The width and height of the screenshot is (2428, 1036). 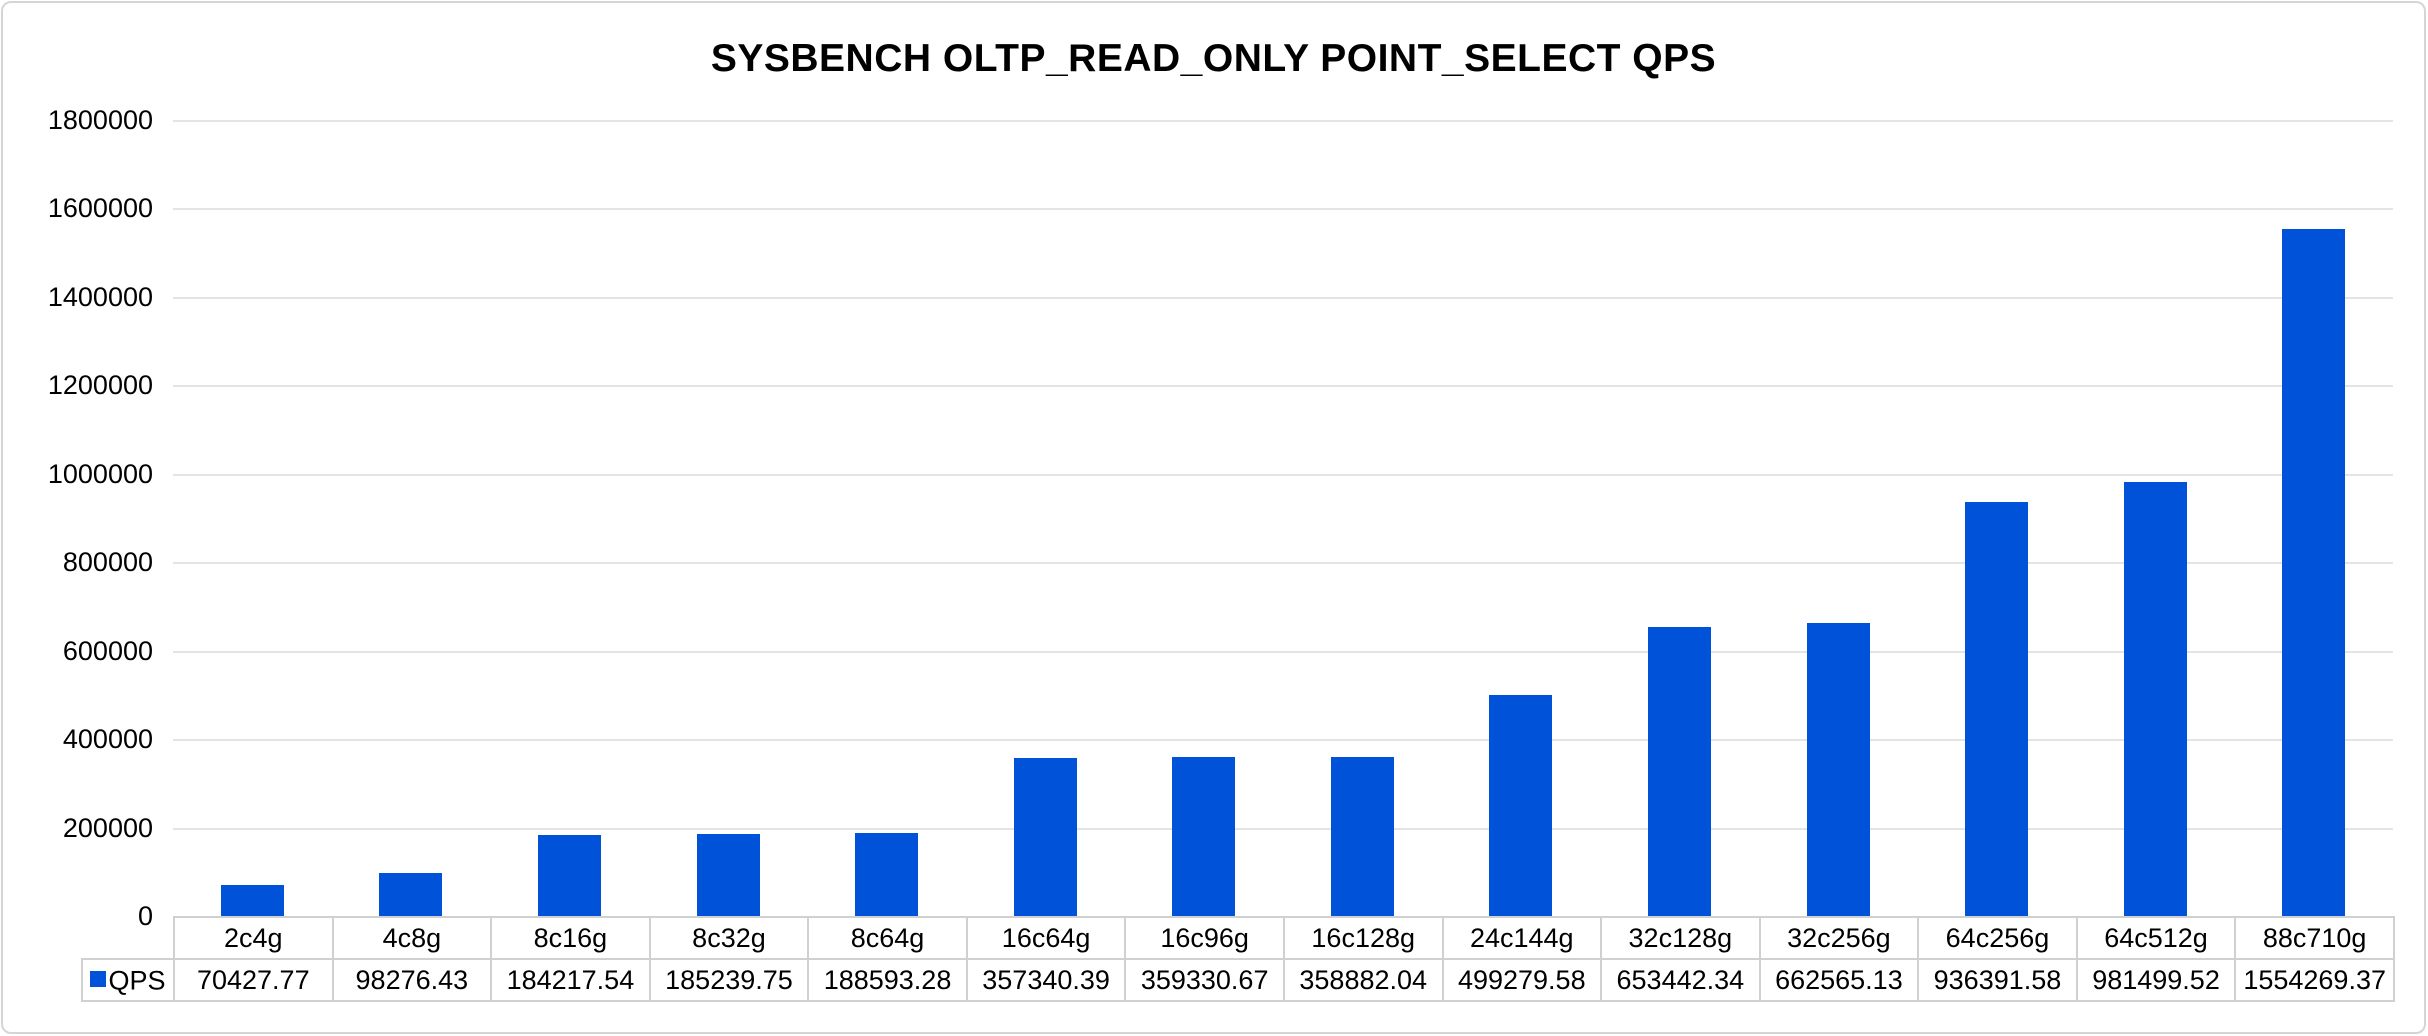 I want to click on value-cell-8c16g: 184217.54, so click(x=570, y=980).